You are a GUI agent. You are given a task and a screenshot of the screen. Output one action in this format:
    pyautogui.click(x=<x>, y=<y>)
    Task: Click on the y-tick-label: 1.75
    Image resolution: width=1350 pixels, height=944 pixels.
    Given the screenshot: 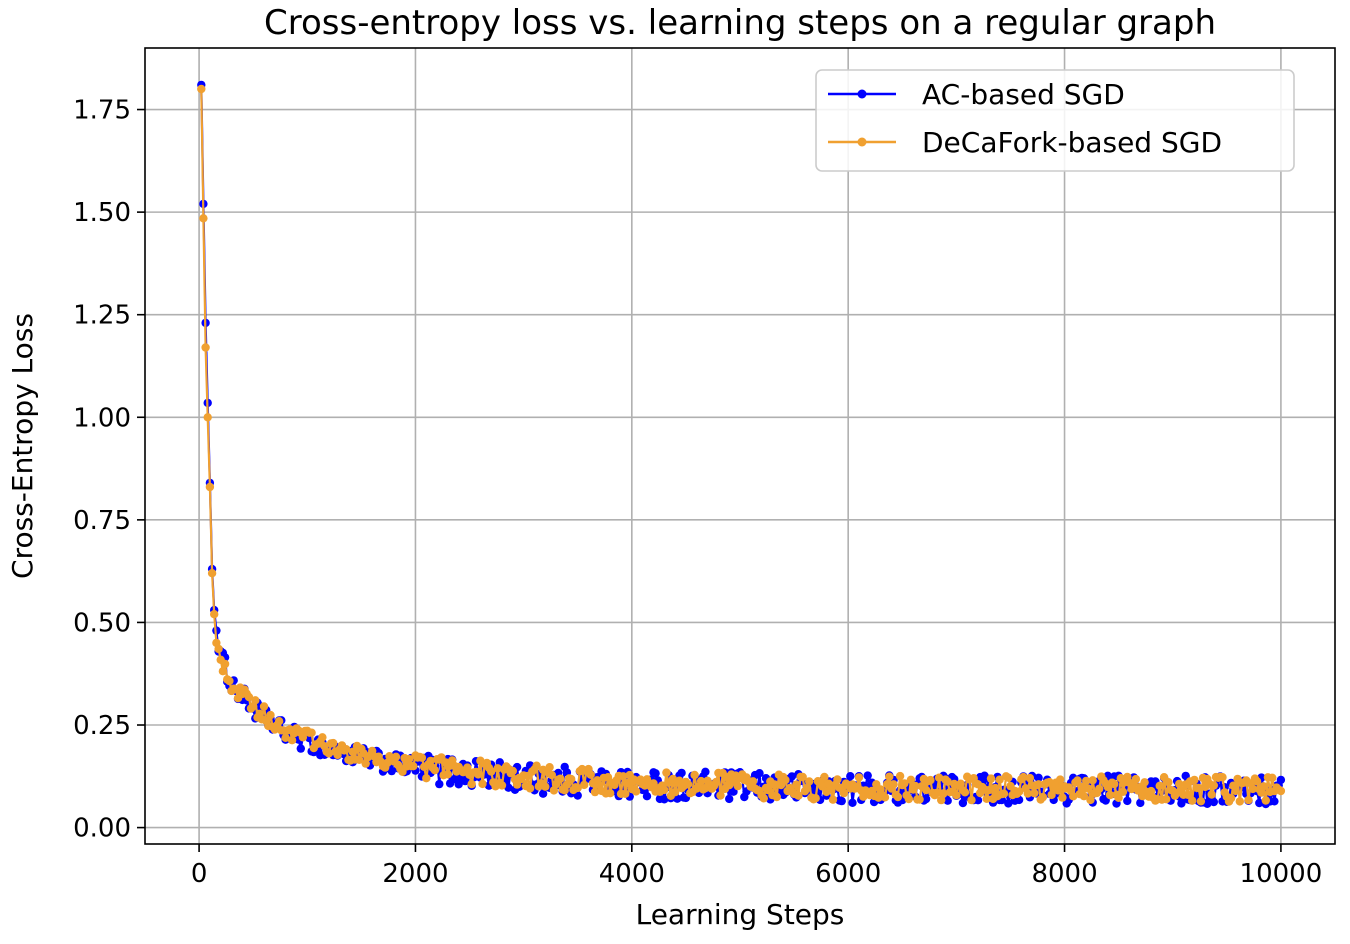 What is the action you would take?
    pyautogui.click(x=102, y=111)
    